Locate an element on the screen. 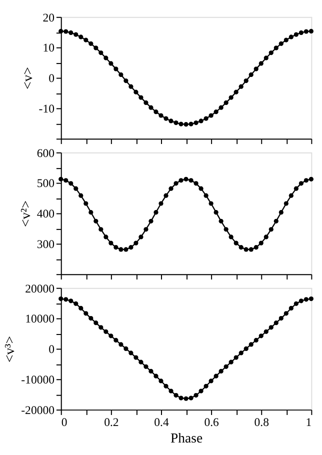 Image resolution: width=322 pixels, height=455 pixels. x-tick-label: 0.8 is located at coordinates (262, 422).